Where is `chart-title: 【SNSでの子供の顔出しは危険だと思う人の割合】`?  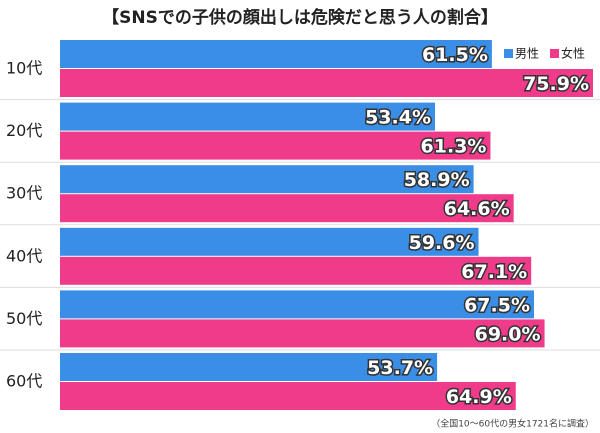
chart-title: 【SNSでの子供の顔出しは危険だと思う人の割合】 is located at coordinates (300, 17).